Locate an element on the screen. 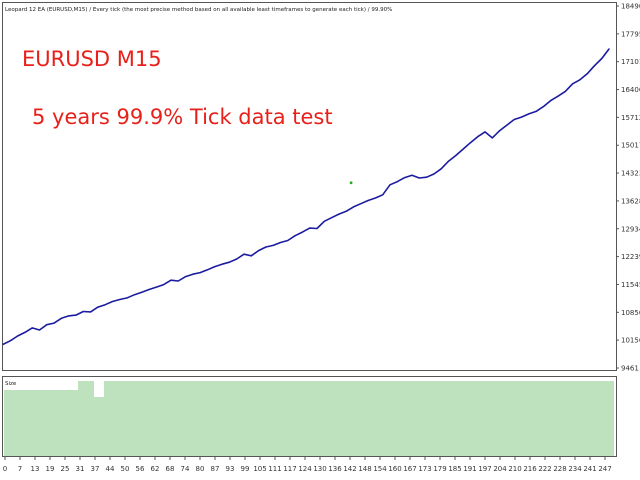 The image size is (640, 480). x-tick-label: 185 is located at coordinates (454, 469).